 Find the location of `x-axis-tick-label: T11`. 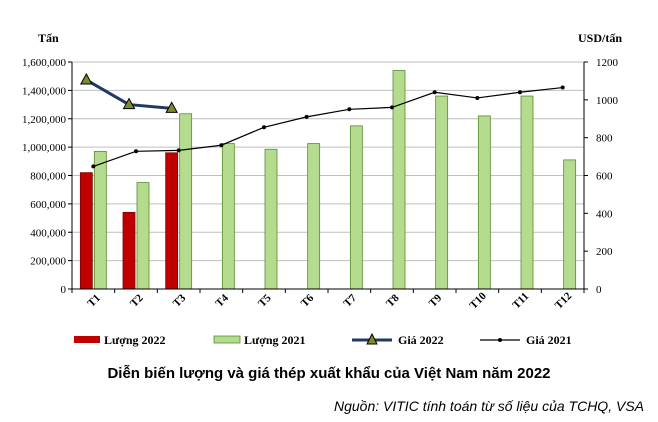

x-axis-tick-label: T11 is located at coordinates (520, 300).